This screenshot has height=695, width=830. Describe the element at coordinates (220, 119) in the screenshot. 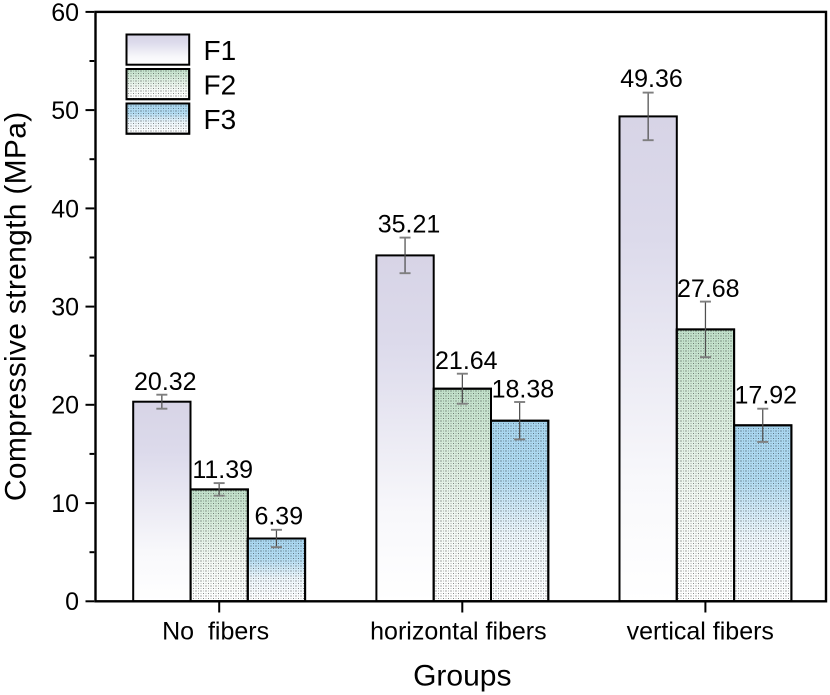

I see `svg-text: F3` at that location.